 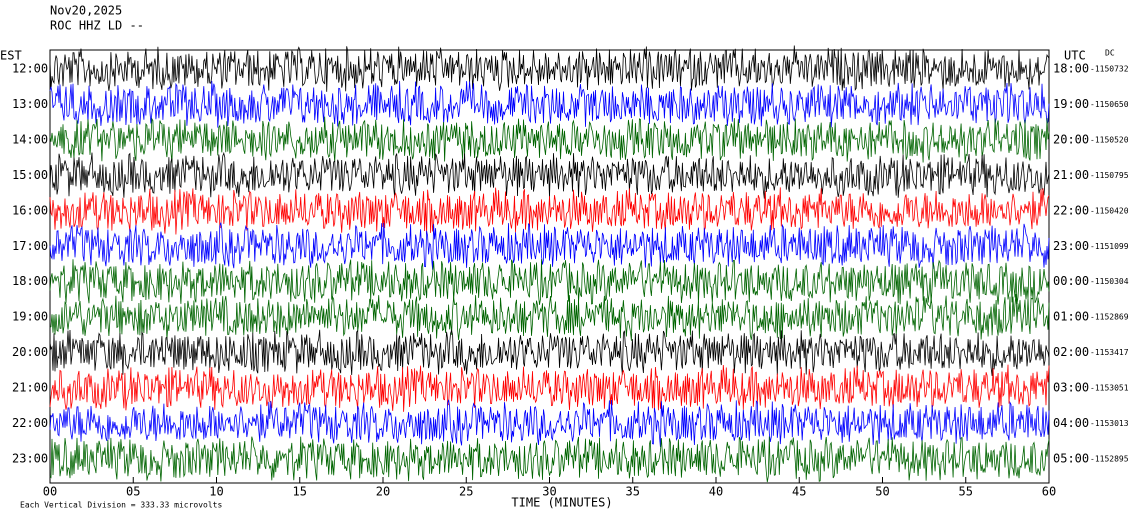 I want to click on utc-time-label: 23:00, so click(x=1071, y=246).